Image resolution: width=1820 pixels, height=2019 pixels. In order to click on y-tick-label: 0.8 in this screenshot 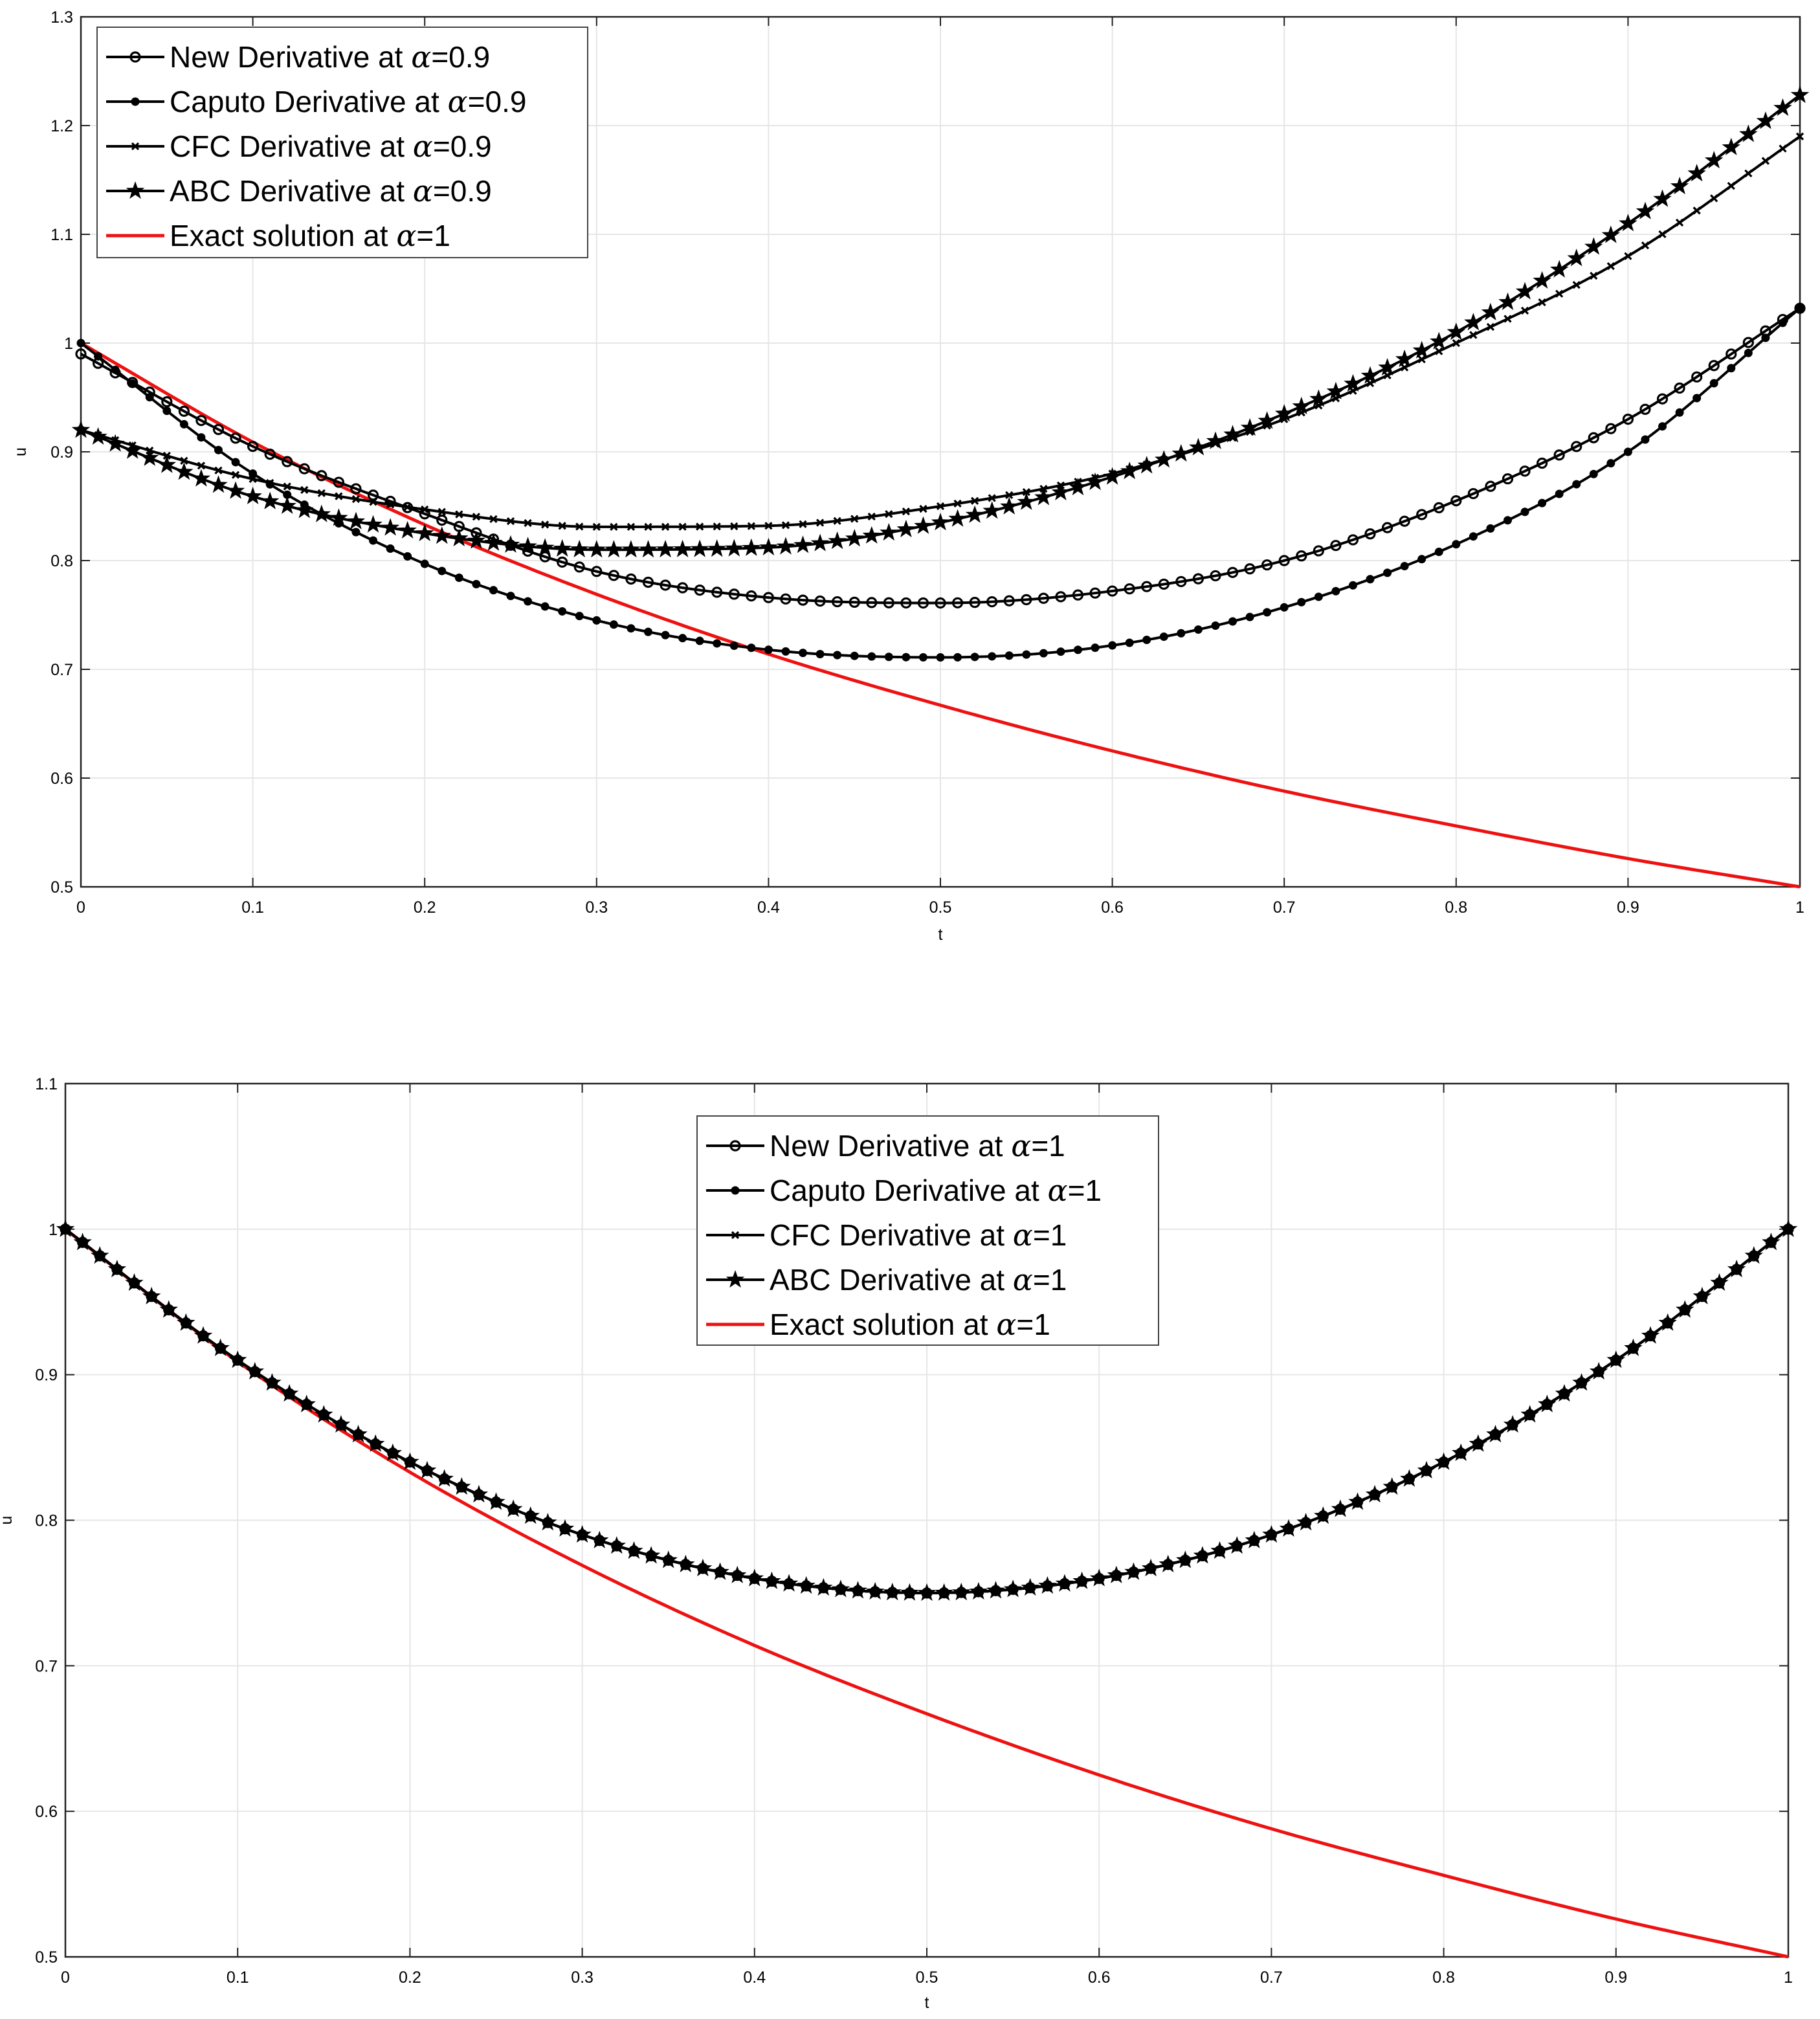, I will do `click(61, 561)`.